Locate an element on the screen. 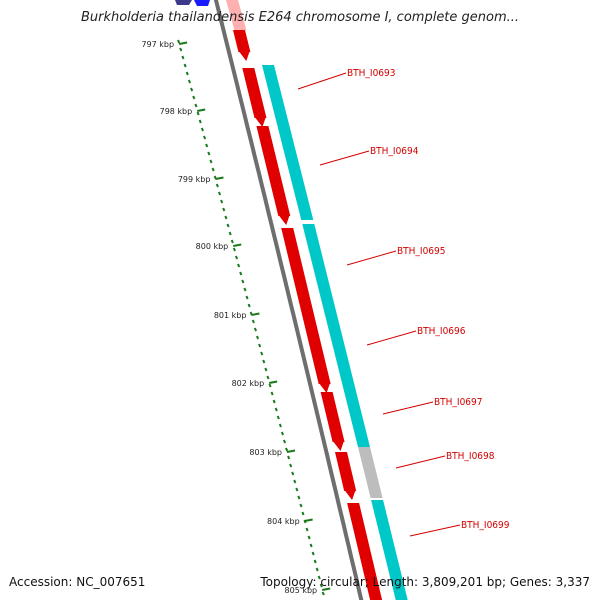 This screenshot has height=600, width=600. partial-feature-pink is located at coordinates (236, 15).